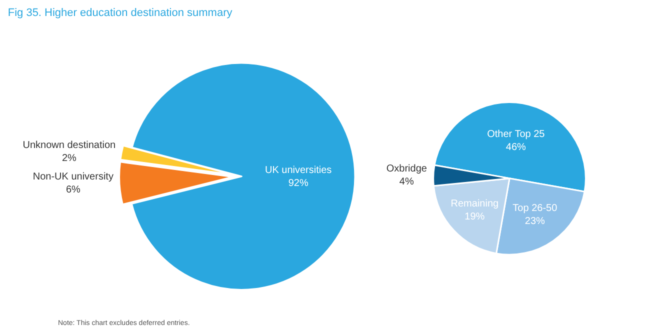 This screenshot has width=655, height=335. What do you see at coordinates (73, 190) in the screenshot?
I see `data-label: 6%` at bounding box center [73, 190].